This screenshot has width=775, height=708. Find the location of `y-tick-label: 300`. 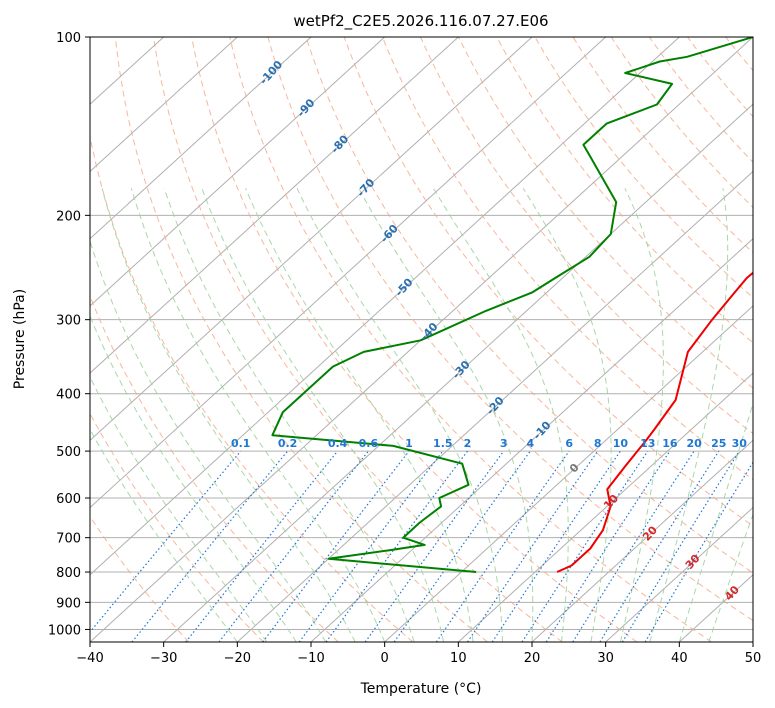

y-tick-label: 300 is located at coordinates (68, 321).